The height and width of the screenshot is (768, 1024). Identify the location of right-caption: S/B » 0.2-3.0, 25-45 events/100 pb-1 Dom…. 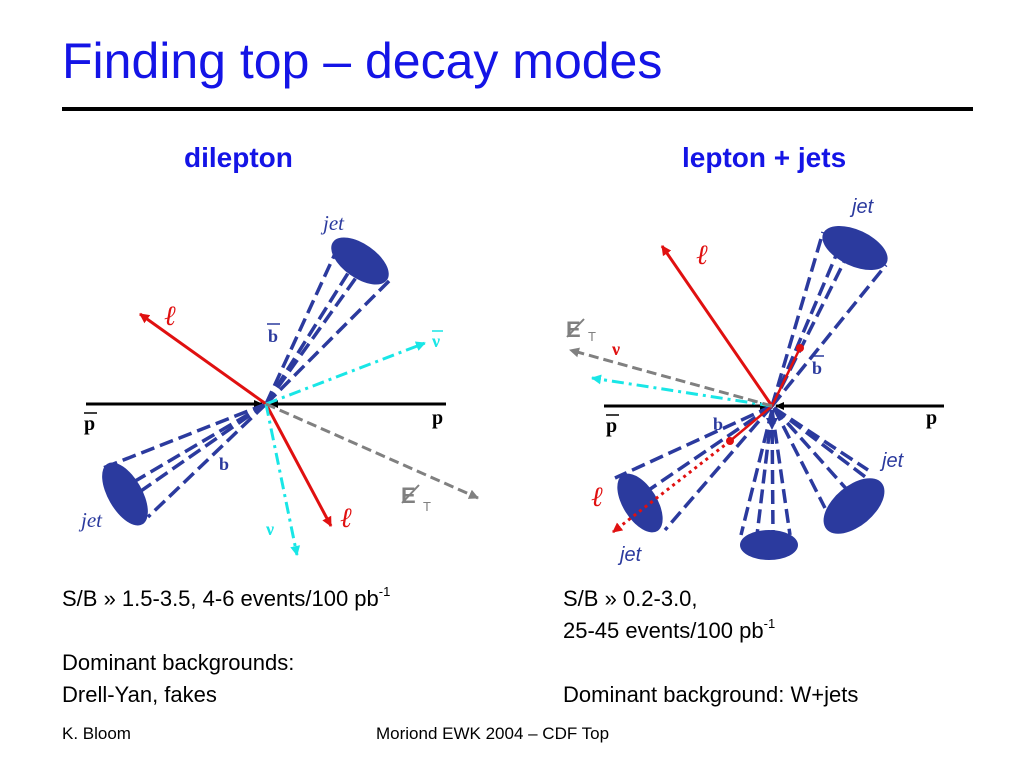
(710, 647).